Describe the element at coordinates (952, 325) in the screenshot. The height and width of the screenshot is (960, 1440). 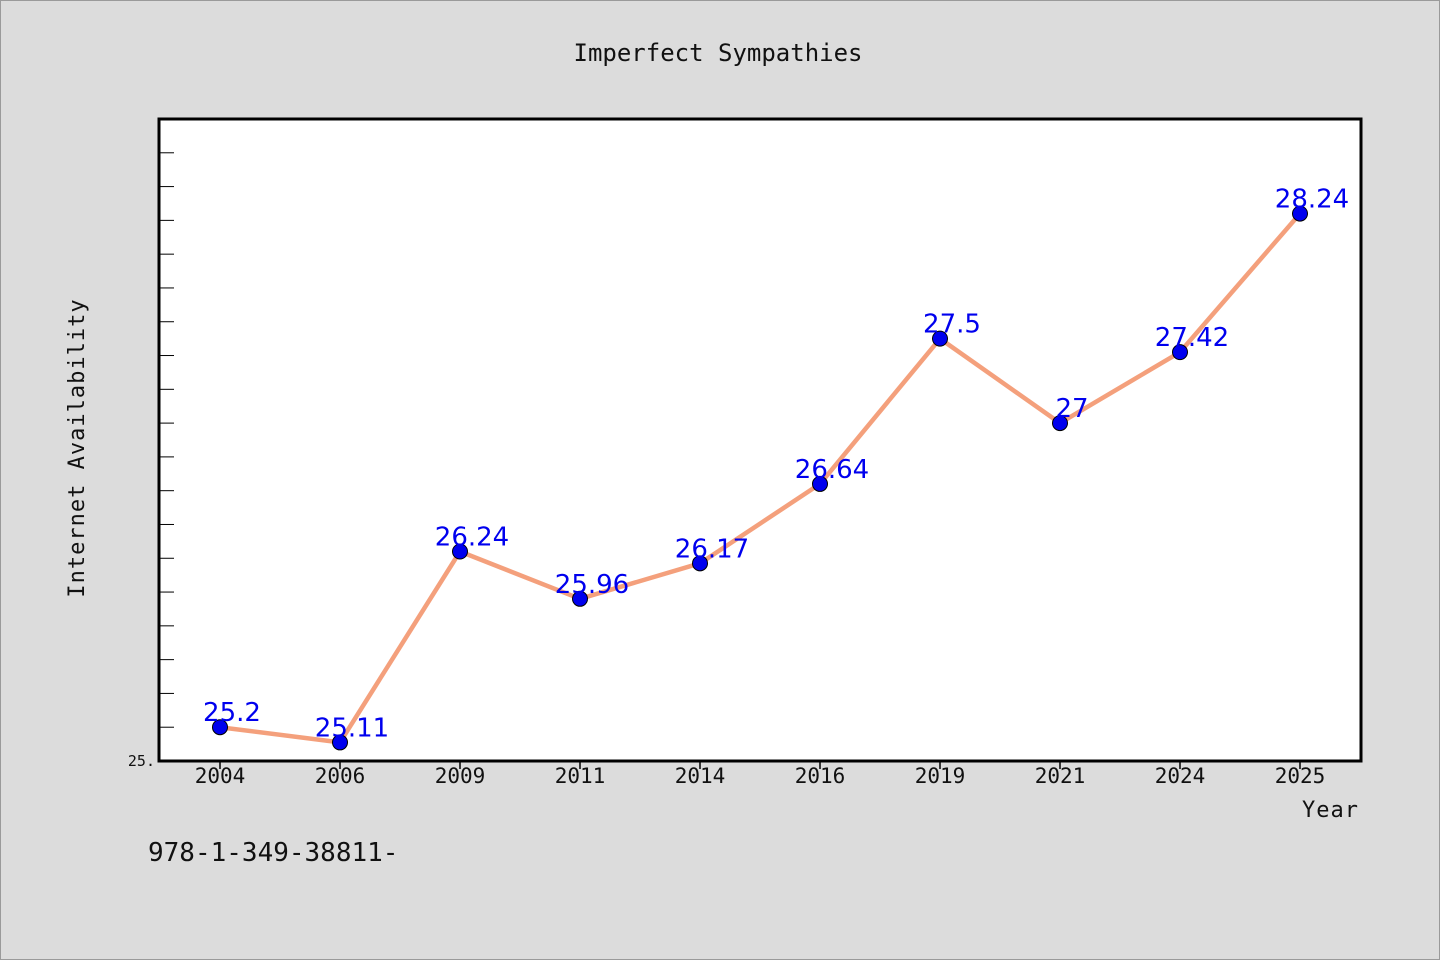
I see `data-label: 27.5` at that location.